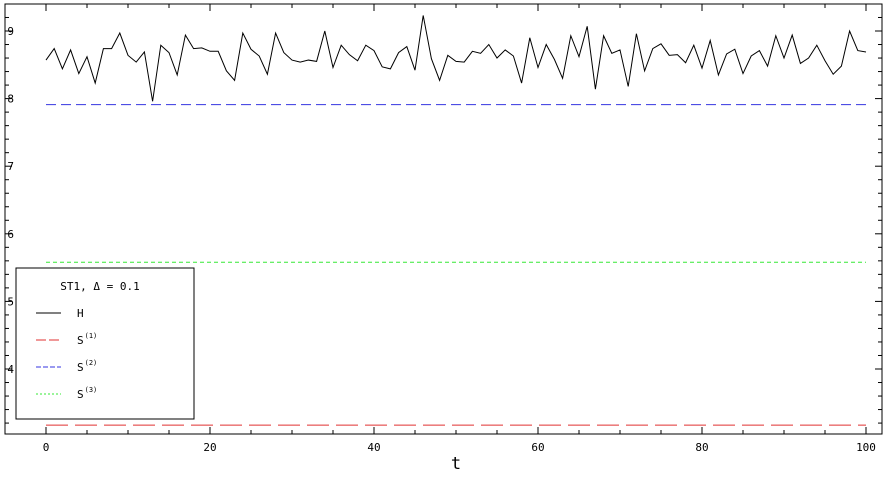 Image resolution: width=885 pixels, height=480 pixels. I want to click on legend-label-base: H, so click(80, 313).